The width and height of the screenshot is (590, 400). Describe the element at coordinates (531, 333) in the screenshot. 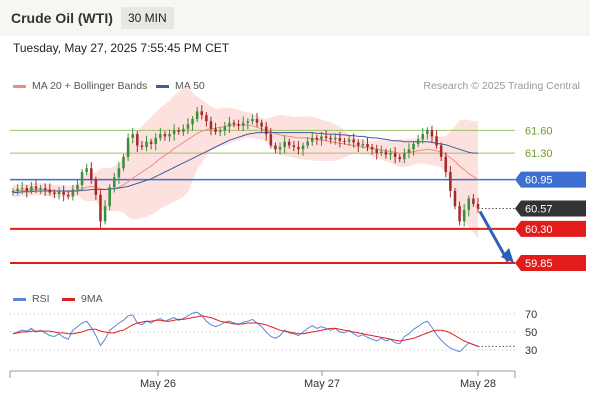

I see `rsi-tick-label: 50` at that location.